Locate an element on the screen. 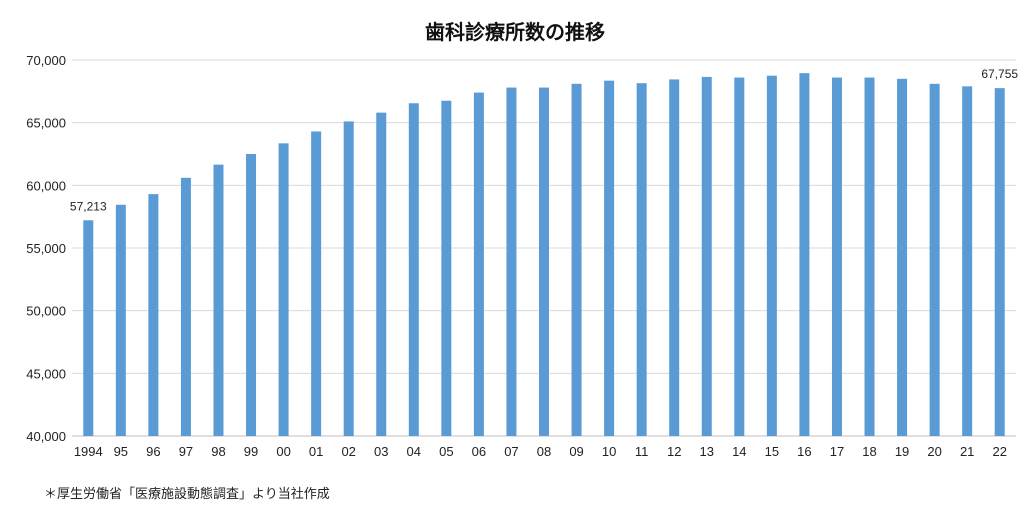  y-tick-label: 55,000 is located at coordinates (46, 248).